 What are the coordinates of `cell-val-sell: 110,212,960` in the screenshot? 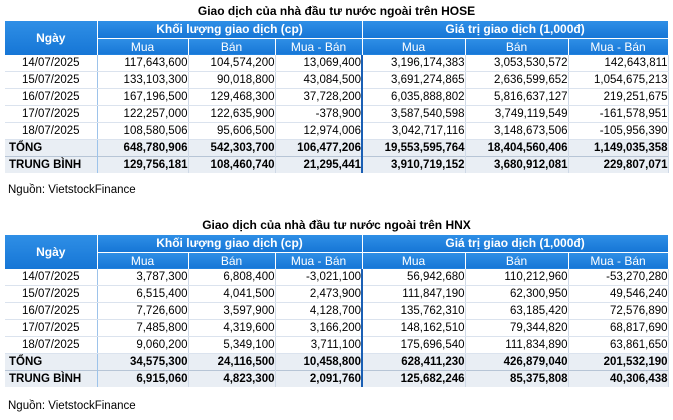 It's located at (517, 277).